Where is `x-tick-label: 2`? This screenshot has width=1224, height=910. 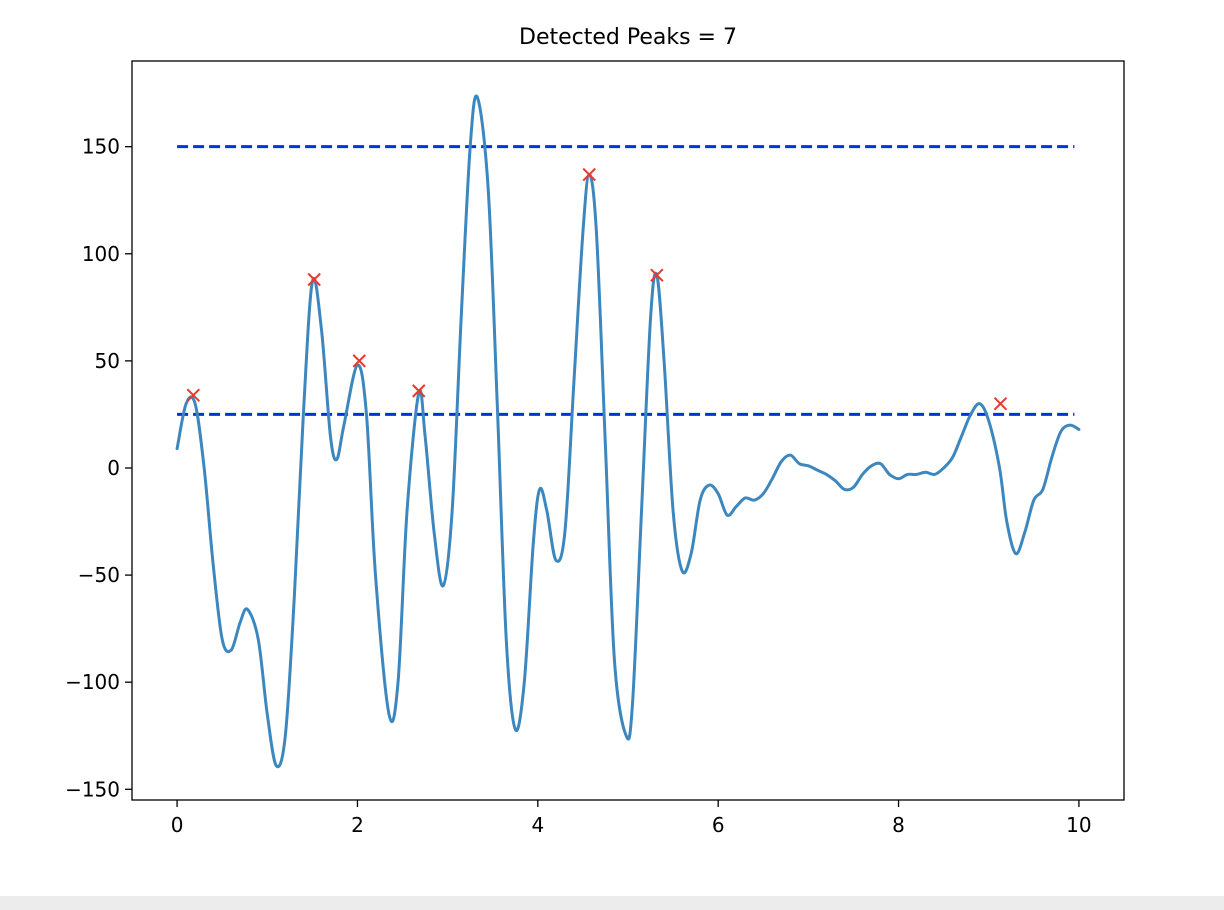 x-tick-label: 2 is located at coordinates (357, 825).